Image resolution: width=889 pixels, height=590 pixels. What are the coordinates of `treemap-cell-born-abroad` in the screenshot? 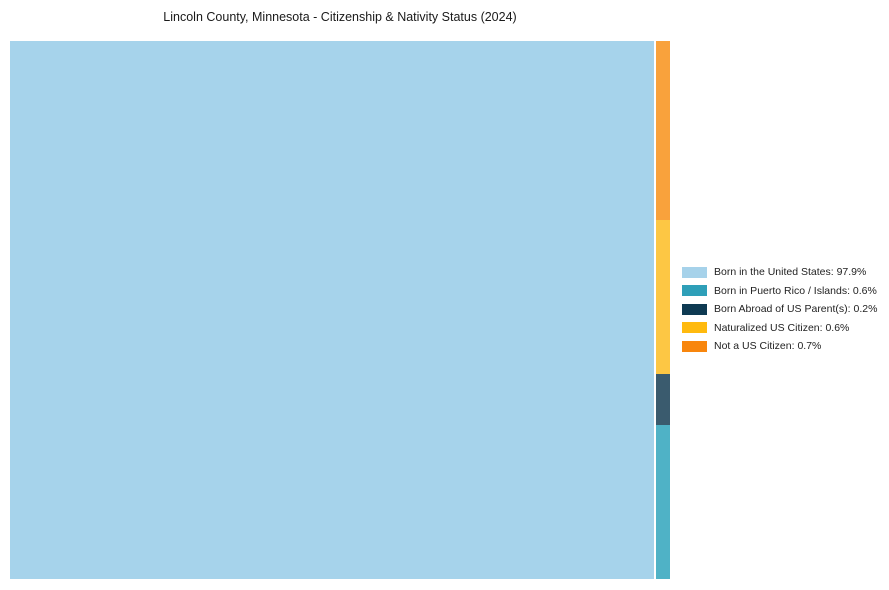 It's located at (663, 400).